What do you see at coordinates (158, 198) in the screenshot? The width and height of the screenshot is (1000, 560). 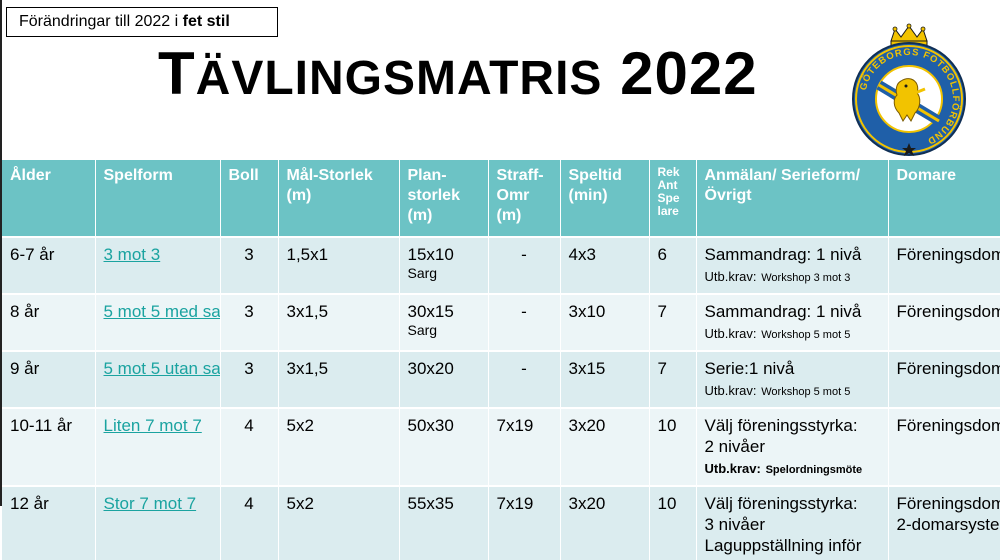 I see `header-spelform: Spelform` at bounding box center [158, 198].